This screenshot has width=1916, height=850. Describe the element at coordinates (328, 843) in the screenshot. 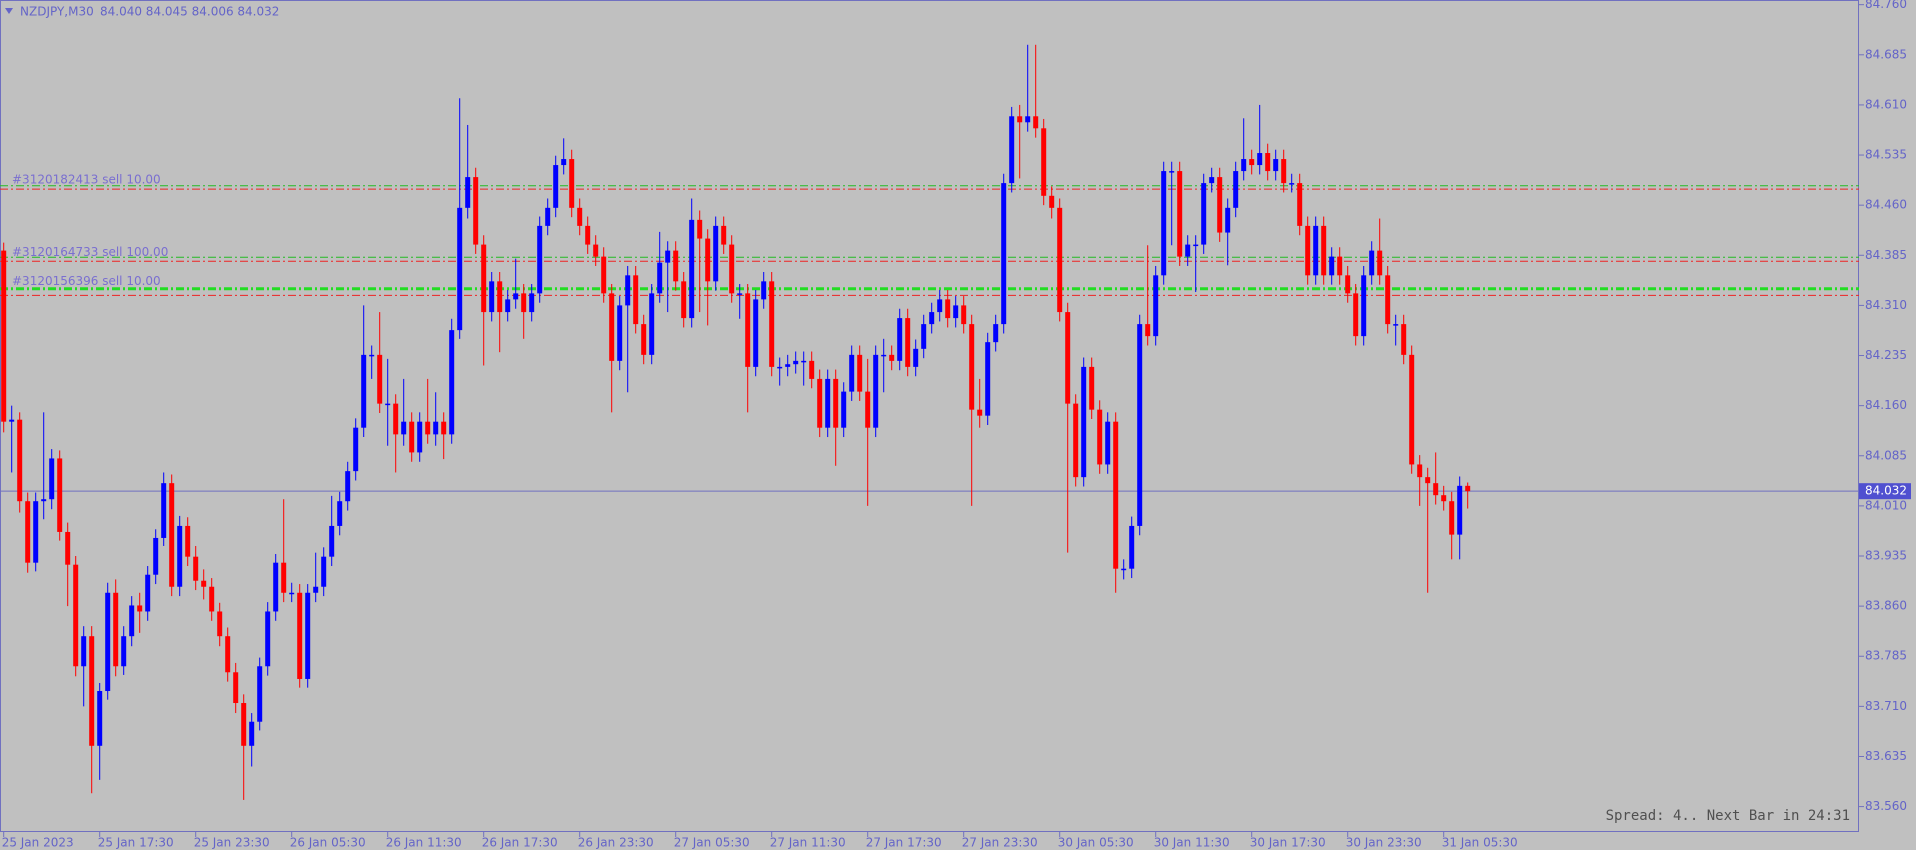

I see `x-tick-label: 26 Jan 05:30` at that location.